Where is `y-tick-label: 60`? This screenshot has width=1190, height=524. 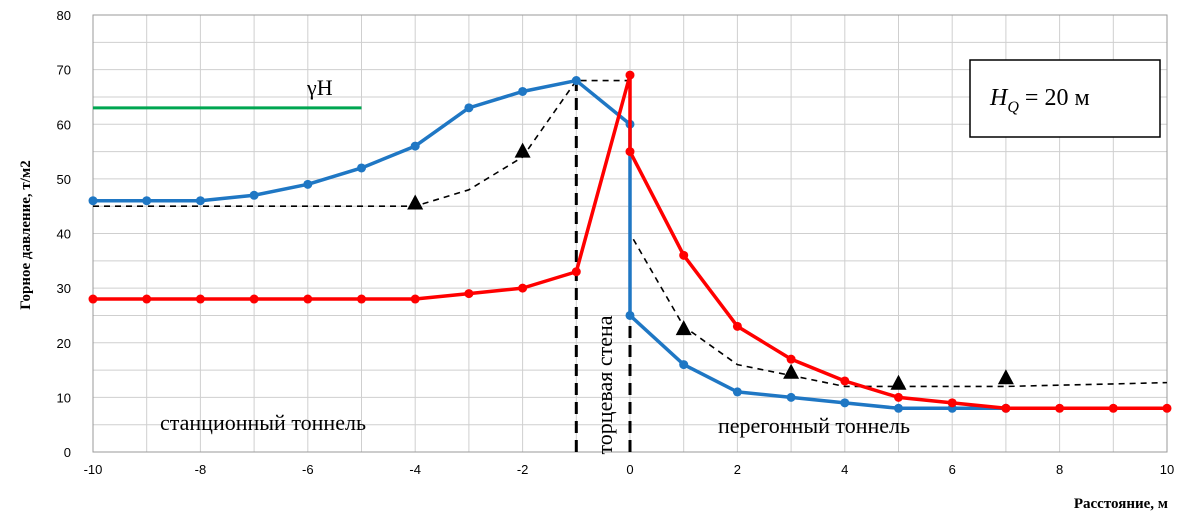
y-tick-label: 60 is located at coordinates (64, 124).